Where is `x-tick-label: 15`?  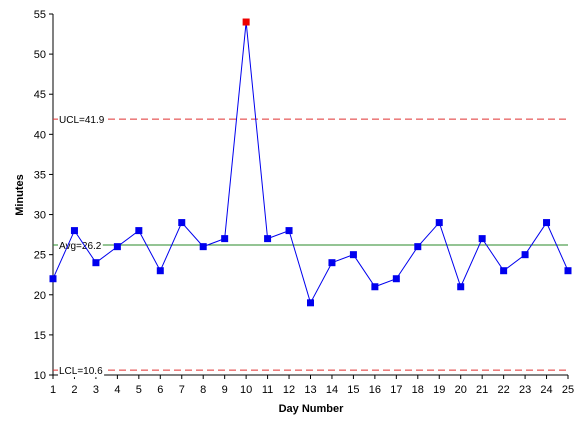 x-tick-label: 15 is located at coordinates (353, 390).